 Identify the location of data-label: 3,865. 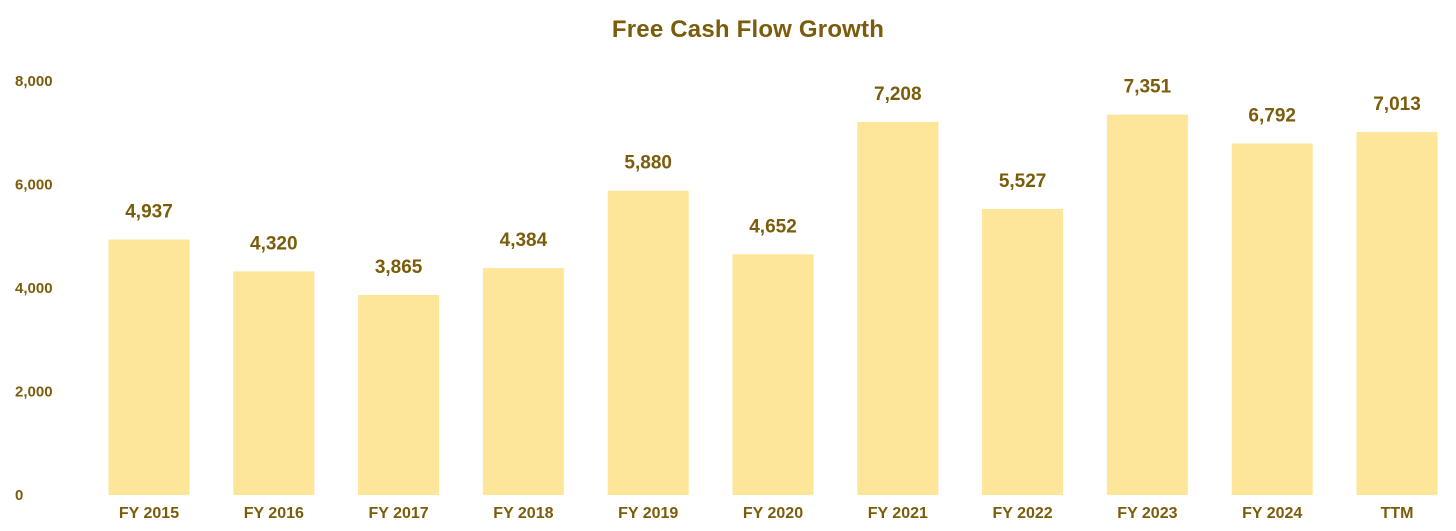
(399, 267).